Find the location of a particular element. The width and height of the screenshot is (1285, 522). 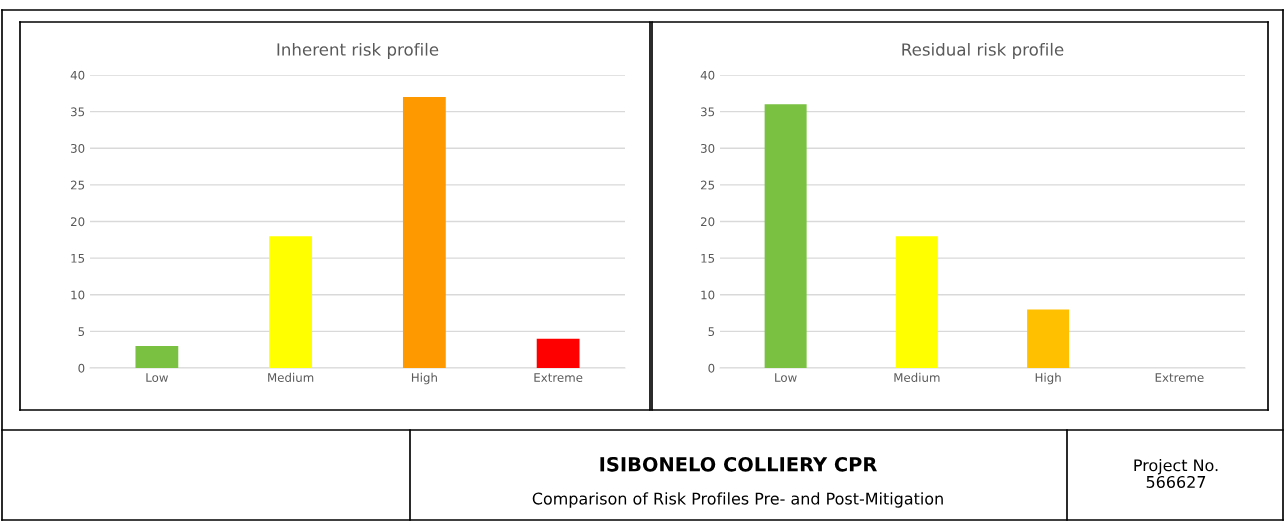

text: Comparison of Risk Profiles Pre- and Post-Mitigation is located at coordinates (737, 500).